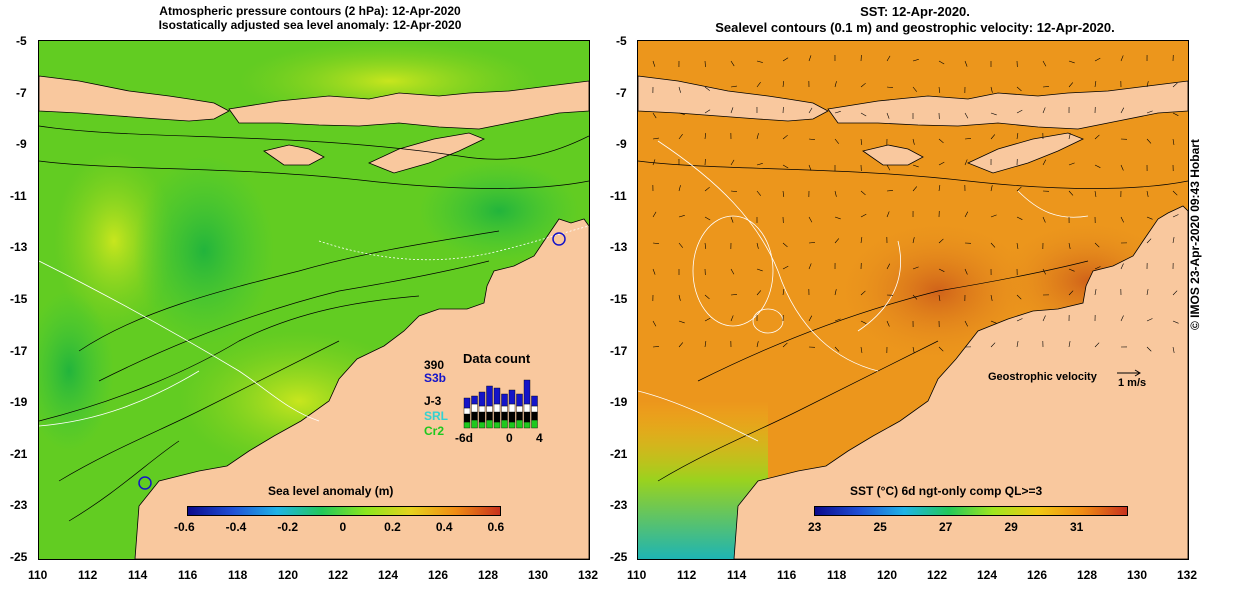  I want to click on data-count-max: 390, so click(434, 365).